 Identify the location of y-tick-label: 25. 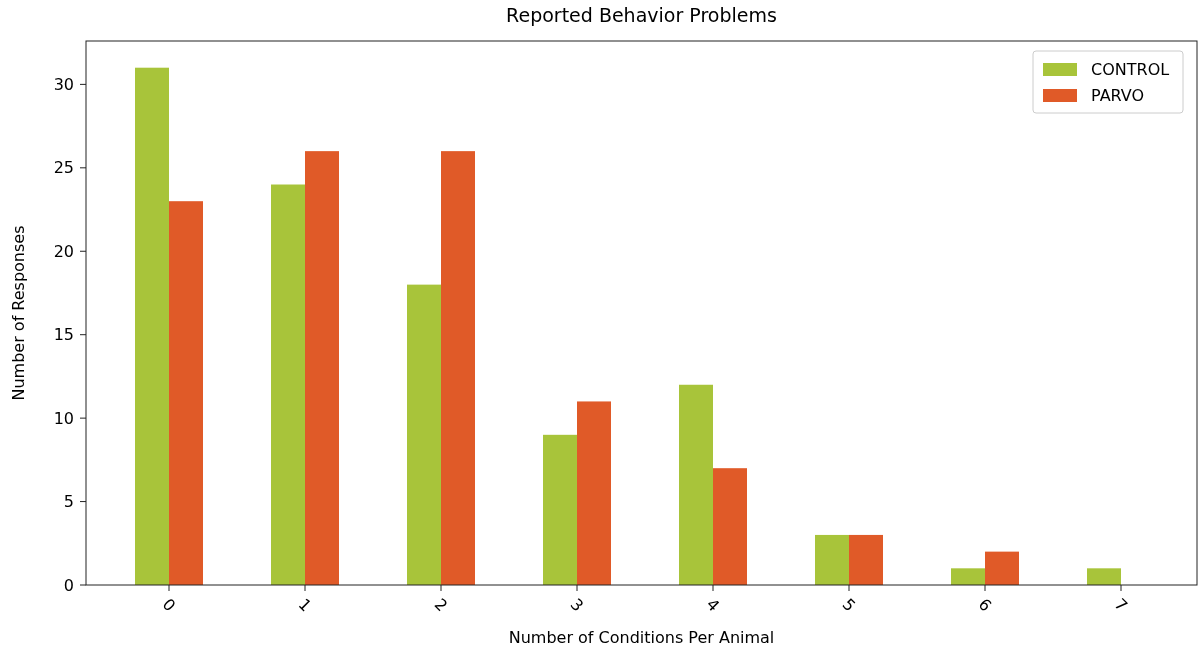
(63, 168).